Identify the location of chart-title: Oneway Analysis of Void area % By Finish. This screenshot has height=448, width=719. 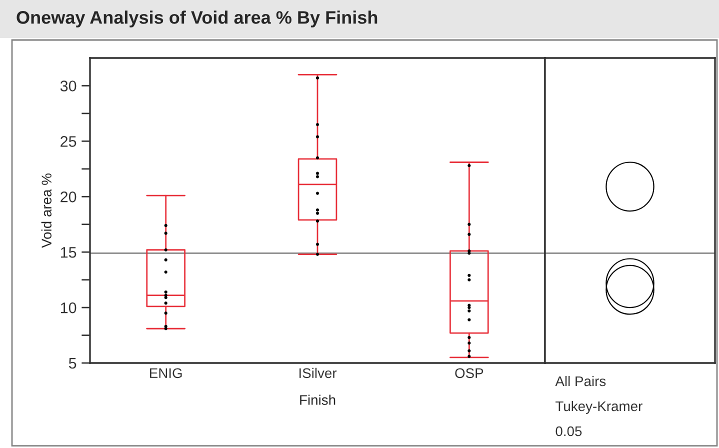
(197, 19).